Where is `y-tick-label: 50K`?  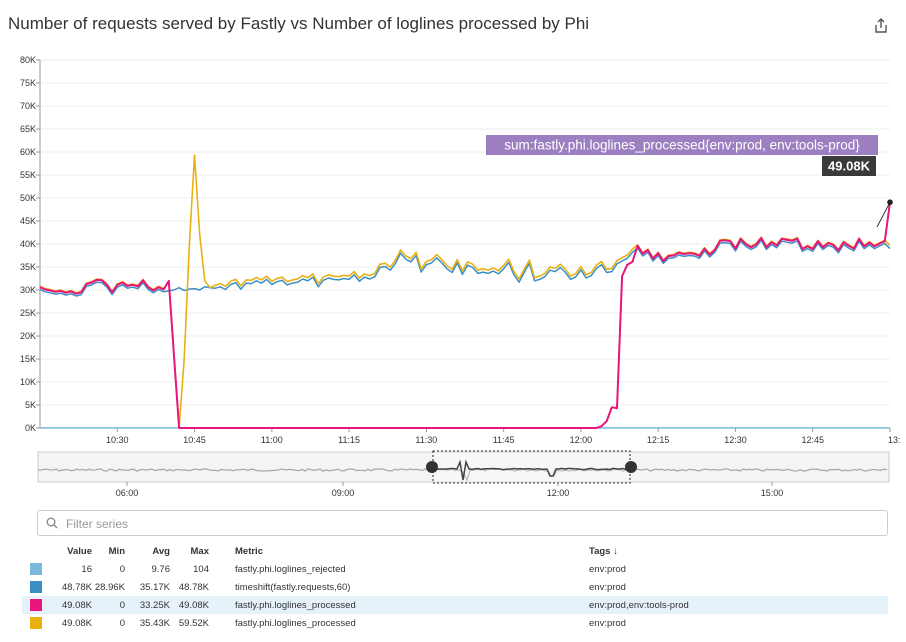 y-tick-label: 50K is located at coordinates (28, 198).